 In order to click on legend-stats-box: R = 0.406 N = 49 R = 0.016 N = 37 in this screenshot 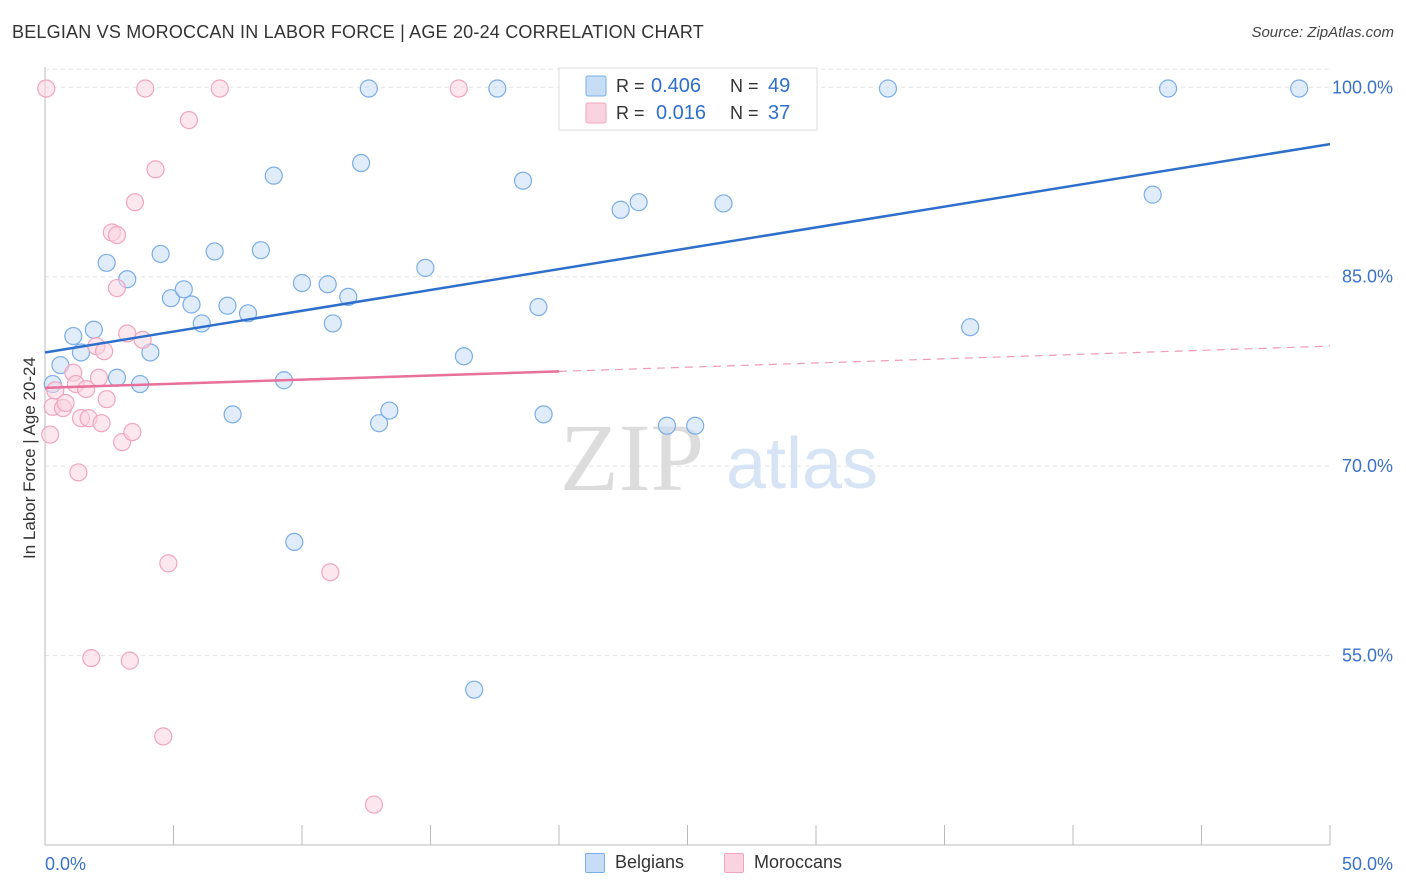, I will do `click(688, 99)`.